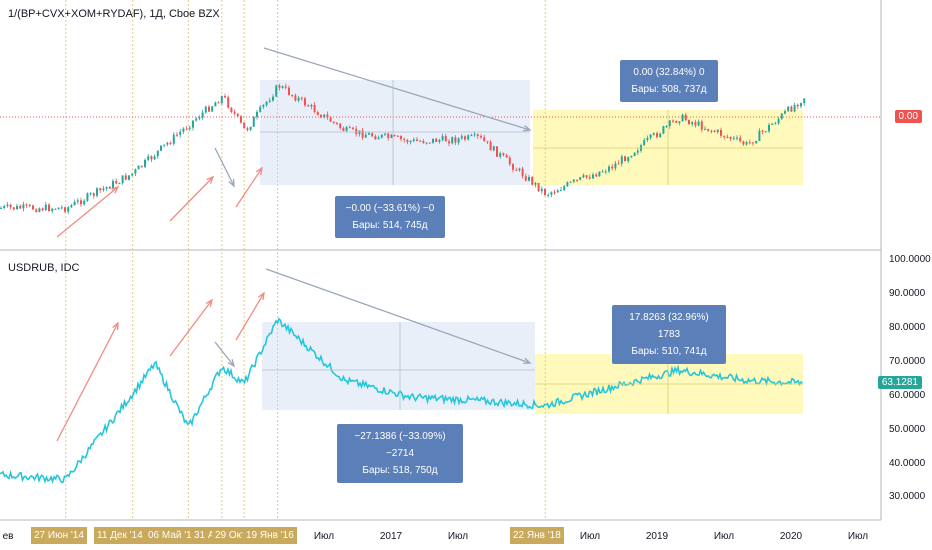 The width and height of the screenshot is (932, 550). What do you see at coordinates (907, 293) in the screenshot?
I see `y-tick-90: 90.0000` at bounding box center [907, 293].